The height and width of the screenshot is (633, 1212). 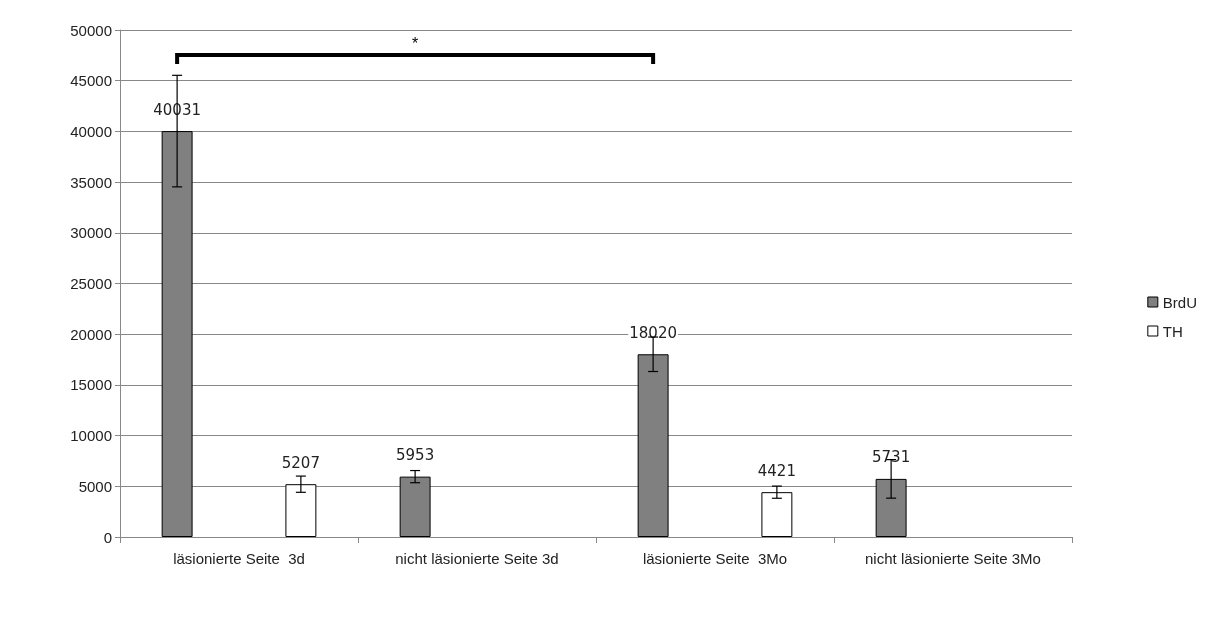 What do you see at coordinates (239, 558) in the screenshot?
I see `x-tick-label: läsionierte Seite 3d` at bounding box center [239, 558].